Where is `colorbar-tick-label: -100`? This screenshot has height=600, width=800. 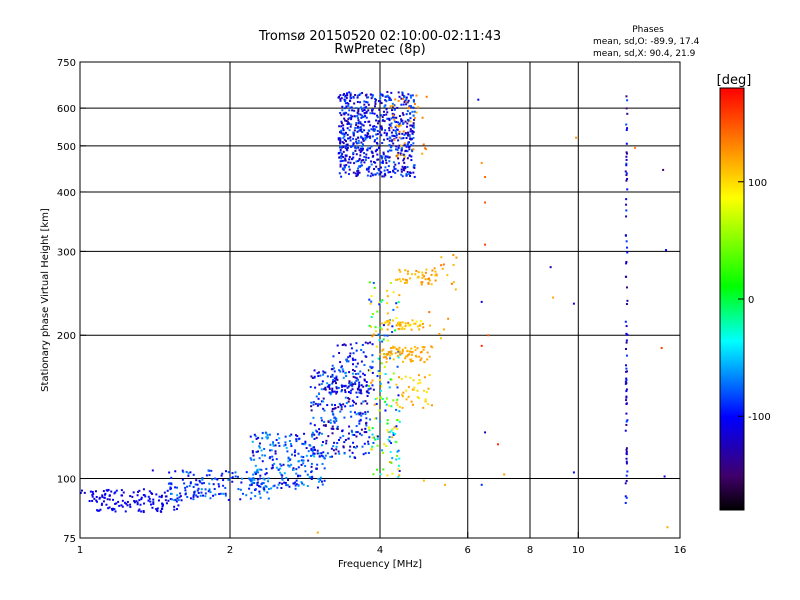
colorbar-tick-label: -100 is located at coordinates (759, 417).